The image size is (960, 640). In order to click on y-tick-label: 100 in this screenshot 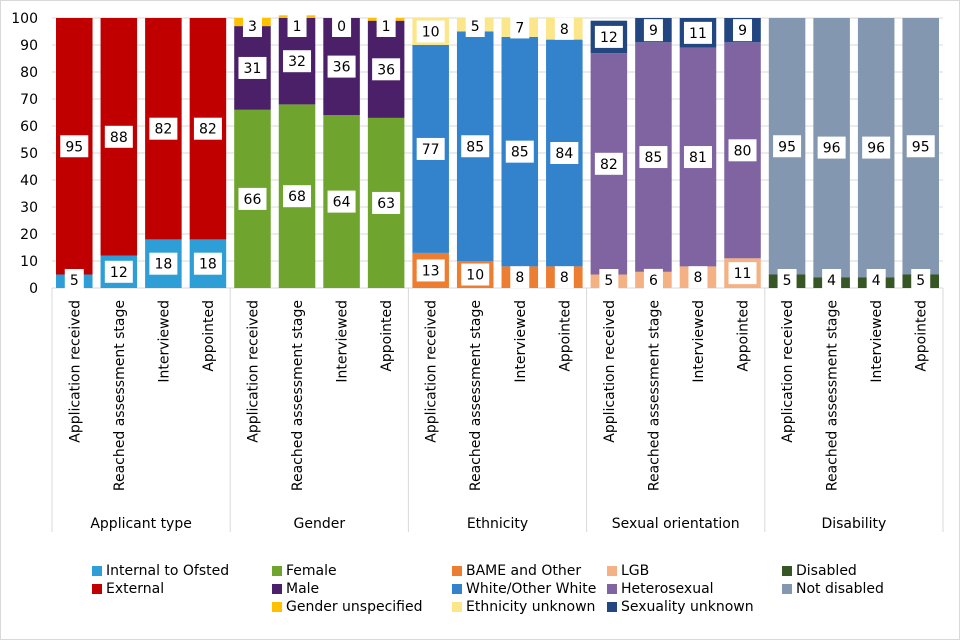, I will do `click(24, 19)`.